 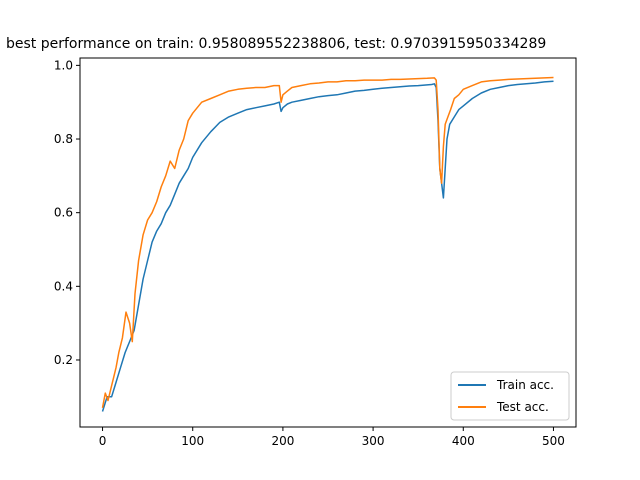 I want to click on y-tick-label: 0.2, so click(x=63, y=360).